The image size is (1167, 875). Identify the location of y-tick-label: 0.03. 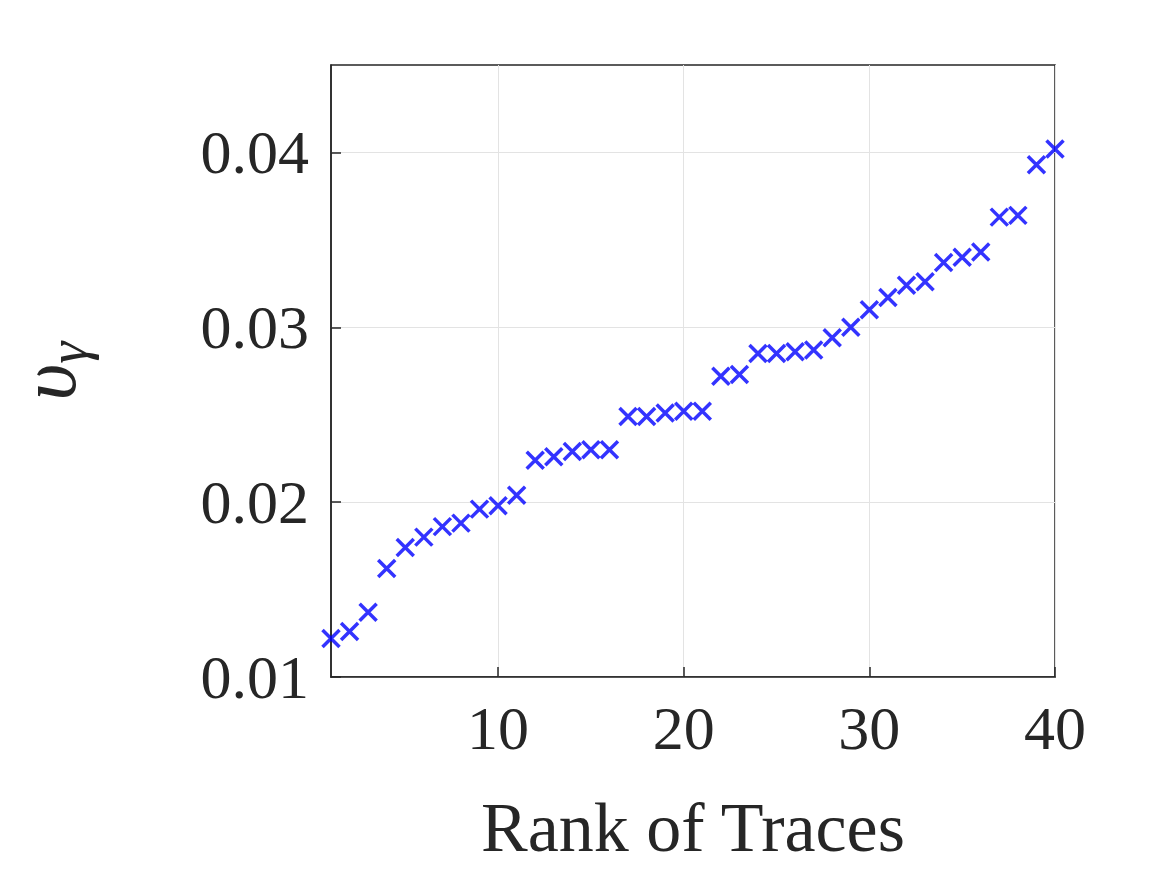
(254, 327).